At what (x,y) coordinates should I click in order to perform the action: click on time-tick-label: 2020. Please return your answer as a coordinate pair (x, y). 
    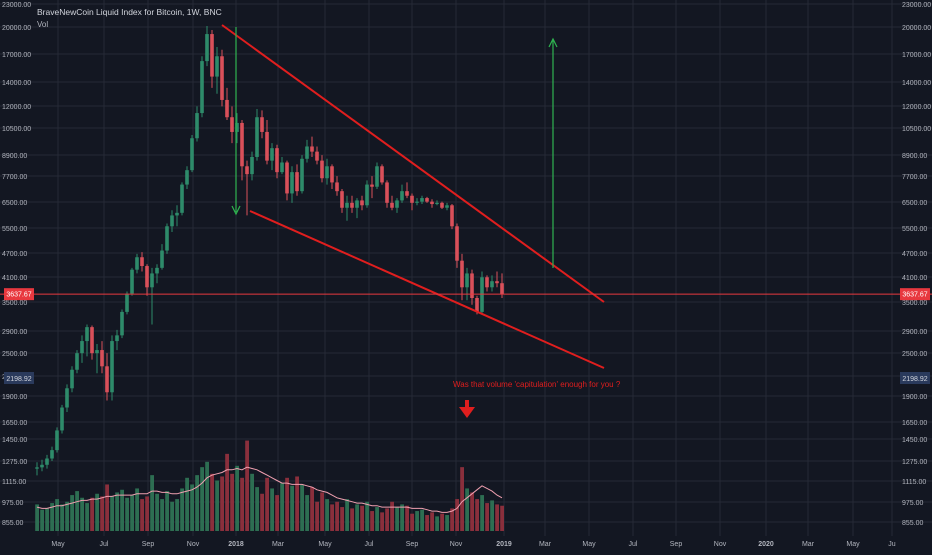
    Looking at the image, I should click on (766, 544).